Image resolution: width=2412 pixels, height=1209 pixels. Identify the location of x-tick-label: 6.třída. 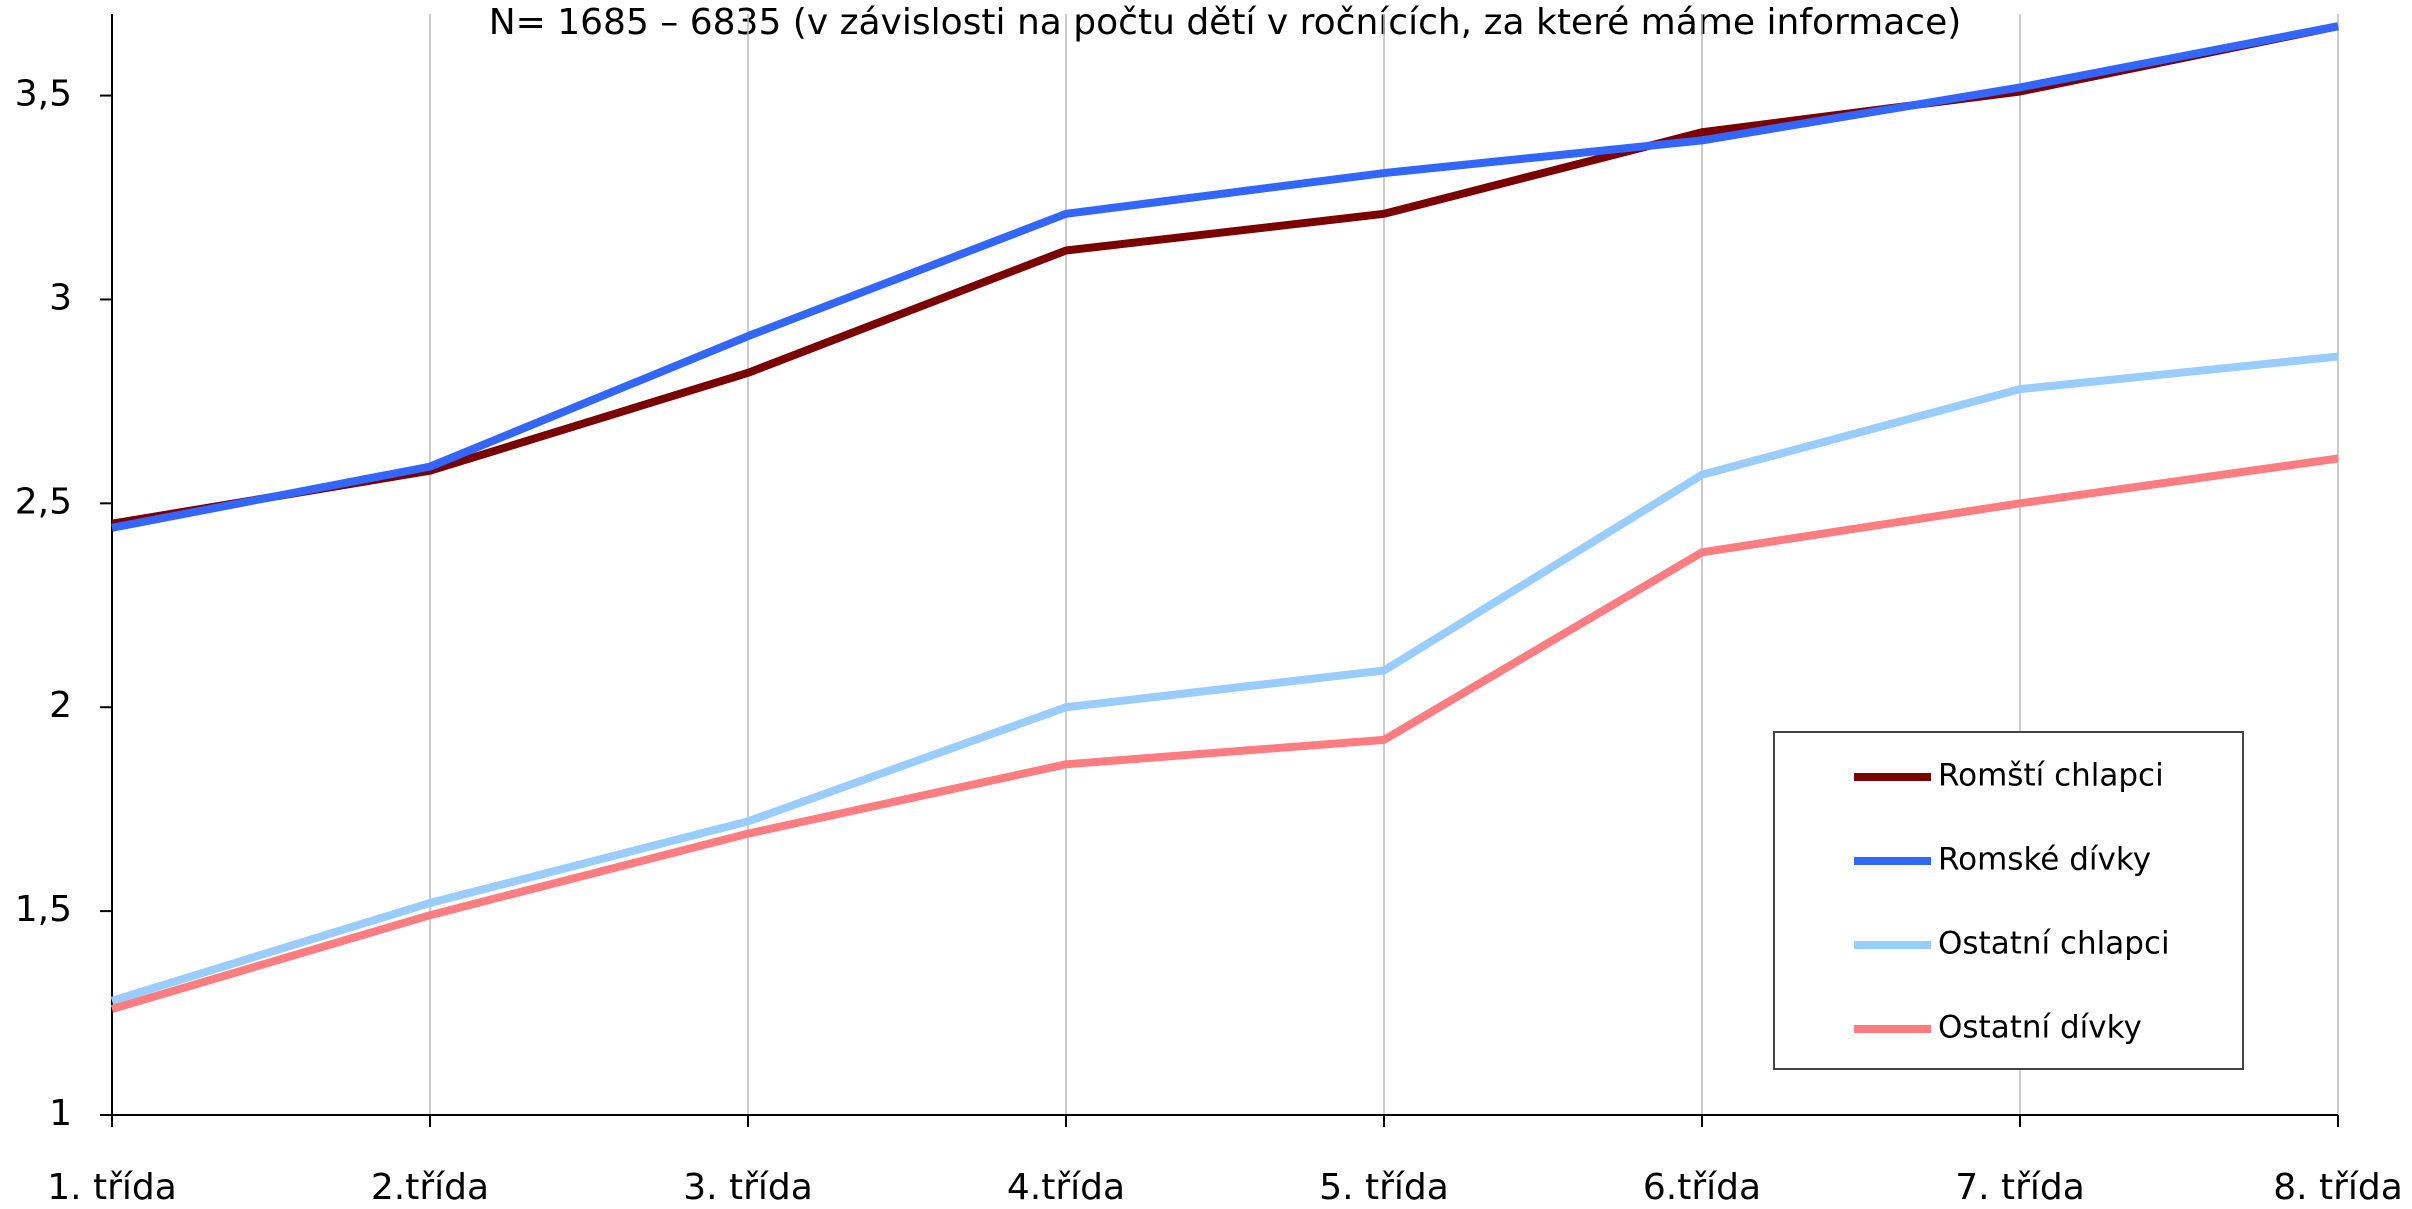
(1702, 1187).